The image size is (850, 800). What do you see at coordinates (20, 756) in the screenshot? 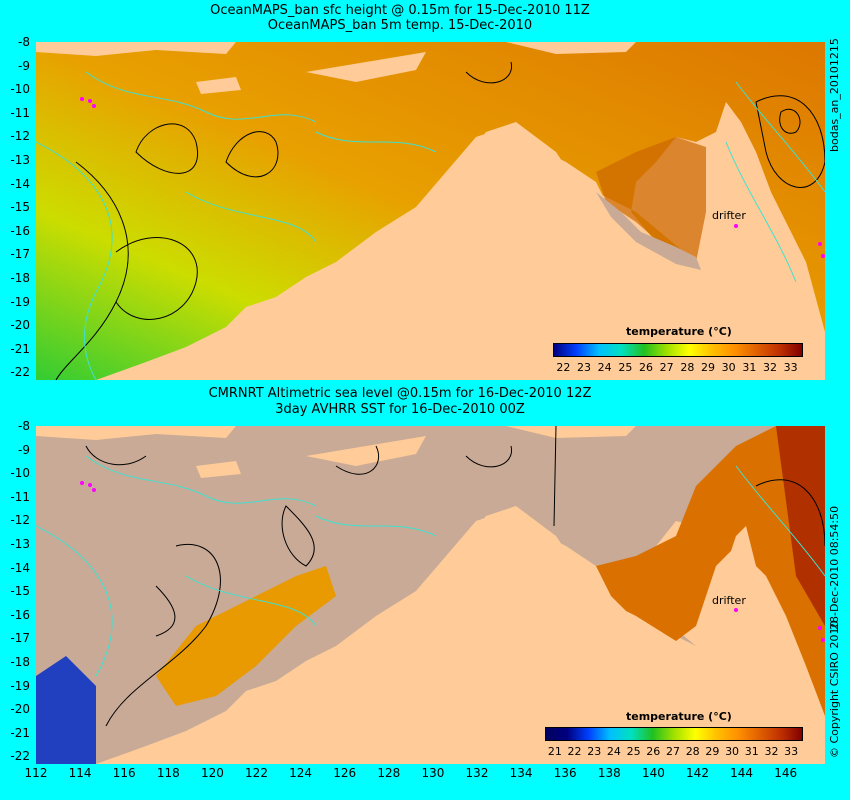
I see `bottom-lat-tick: -22` at bounding box center [20, 756].